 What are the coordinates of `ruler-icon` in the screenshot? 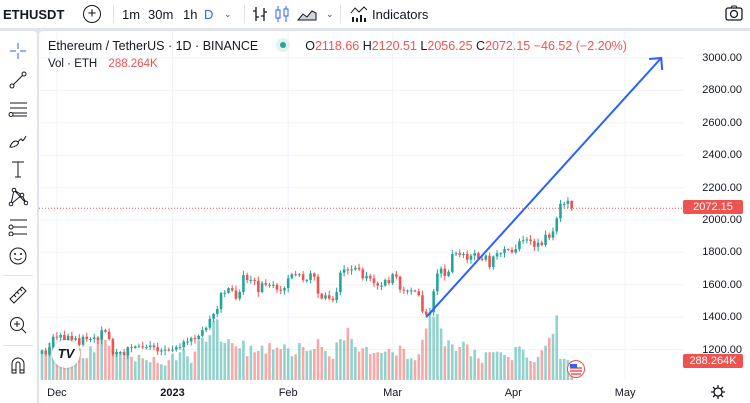 It's located at (18, 295).